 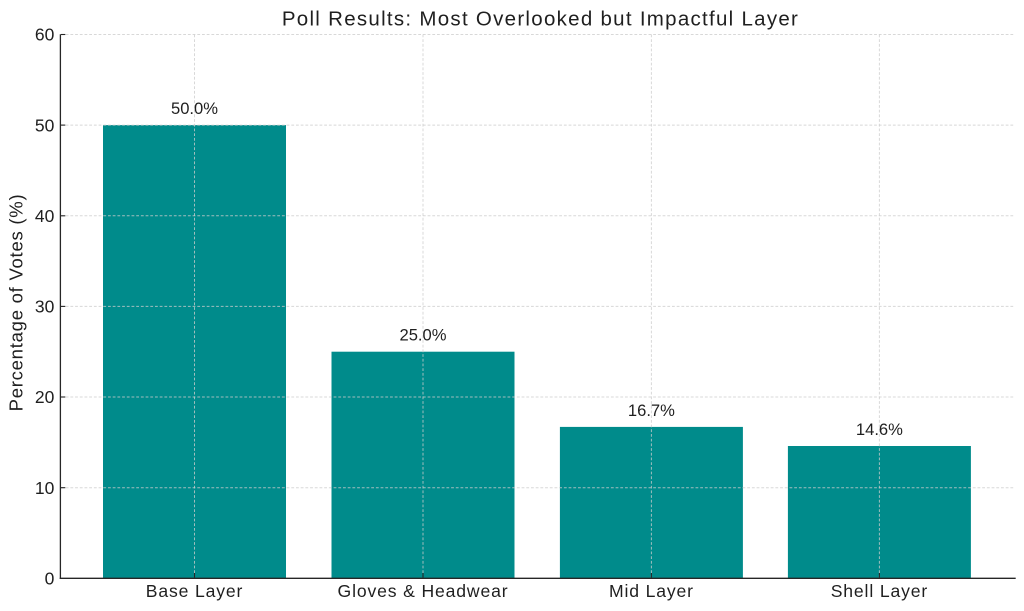 I want to click on svg-text: 60, so click(x=45, y=35).